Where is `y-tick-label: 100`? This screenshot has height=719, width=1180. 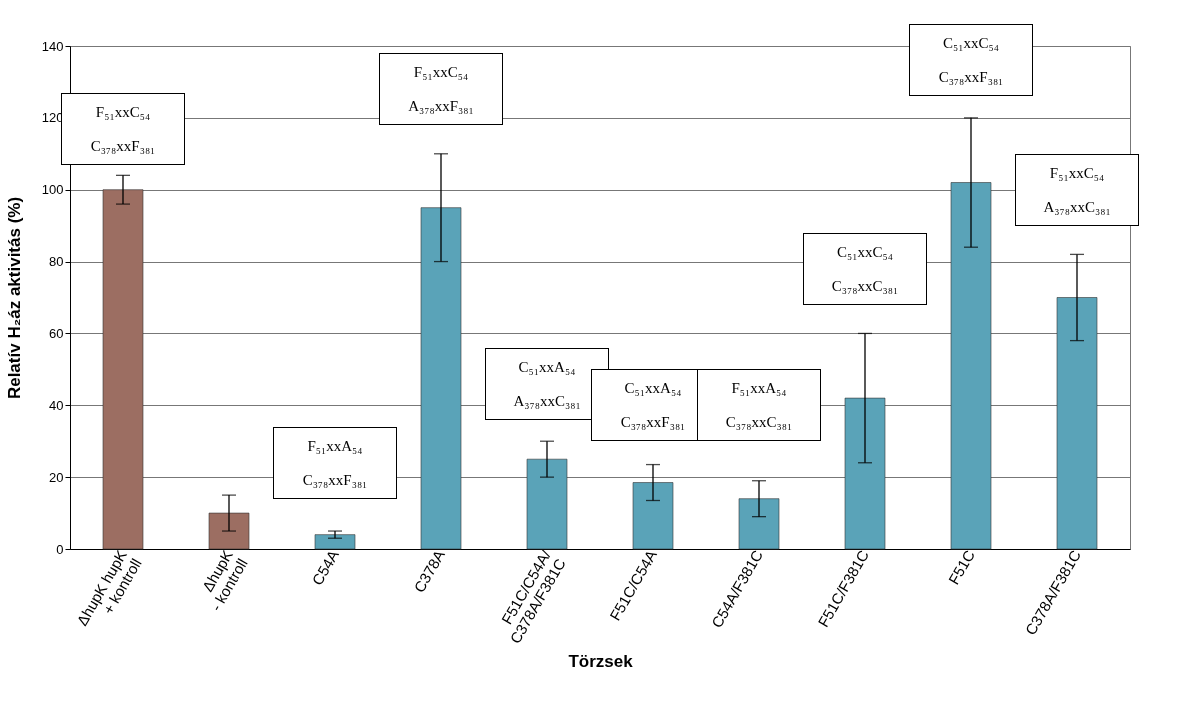 y-tick-label: 100 is located at coordinates (52, 190).